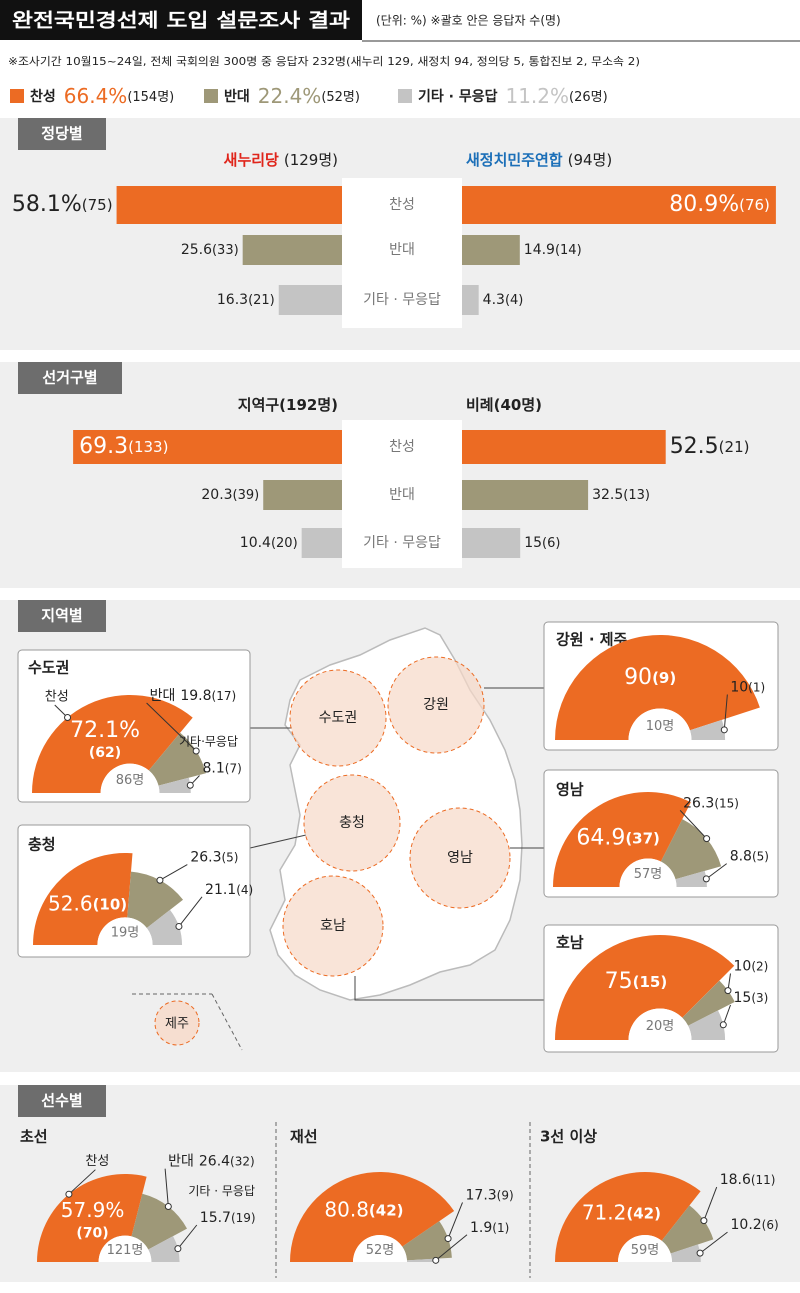 Image resolution: width=800 pixels, height=1293 pixels. I want to click on region-label: 영남, so click(460, 858).